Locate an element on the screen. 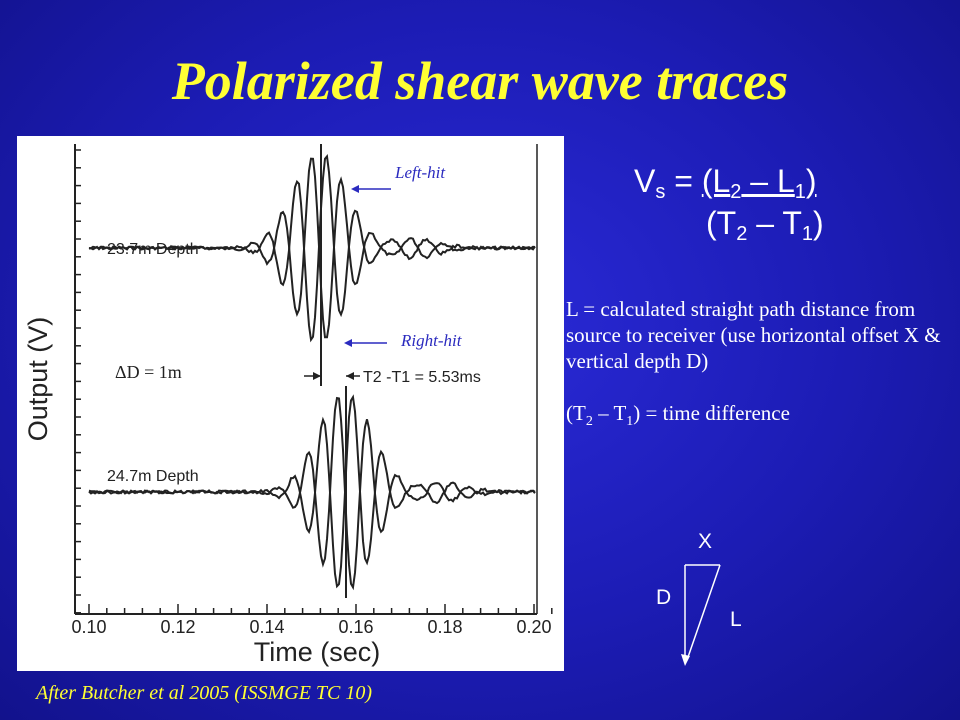 The image size is (960, 720). trace-top-depth-label: 23.7m Depth is located at coordinates (153, 249).